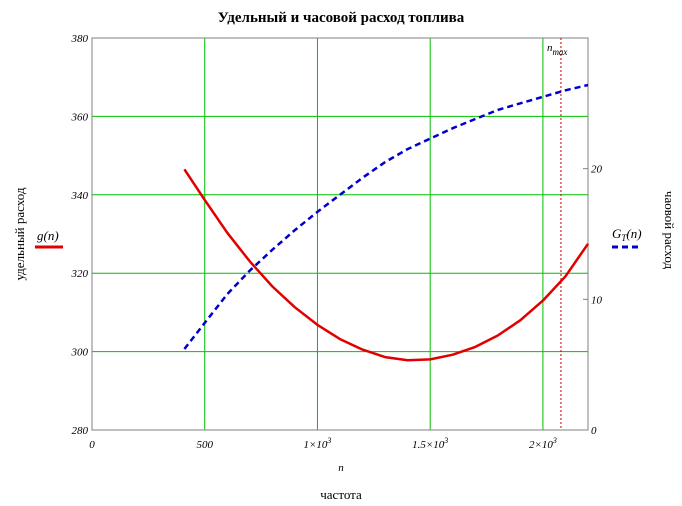  I want to click on y-left-axis-label: удельный расход, so click(19, 233).